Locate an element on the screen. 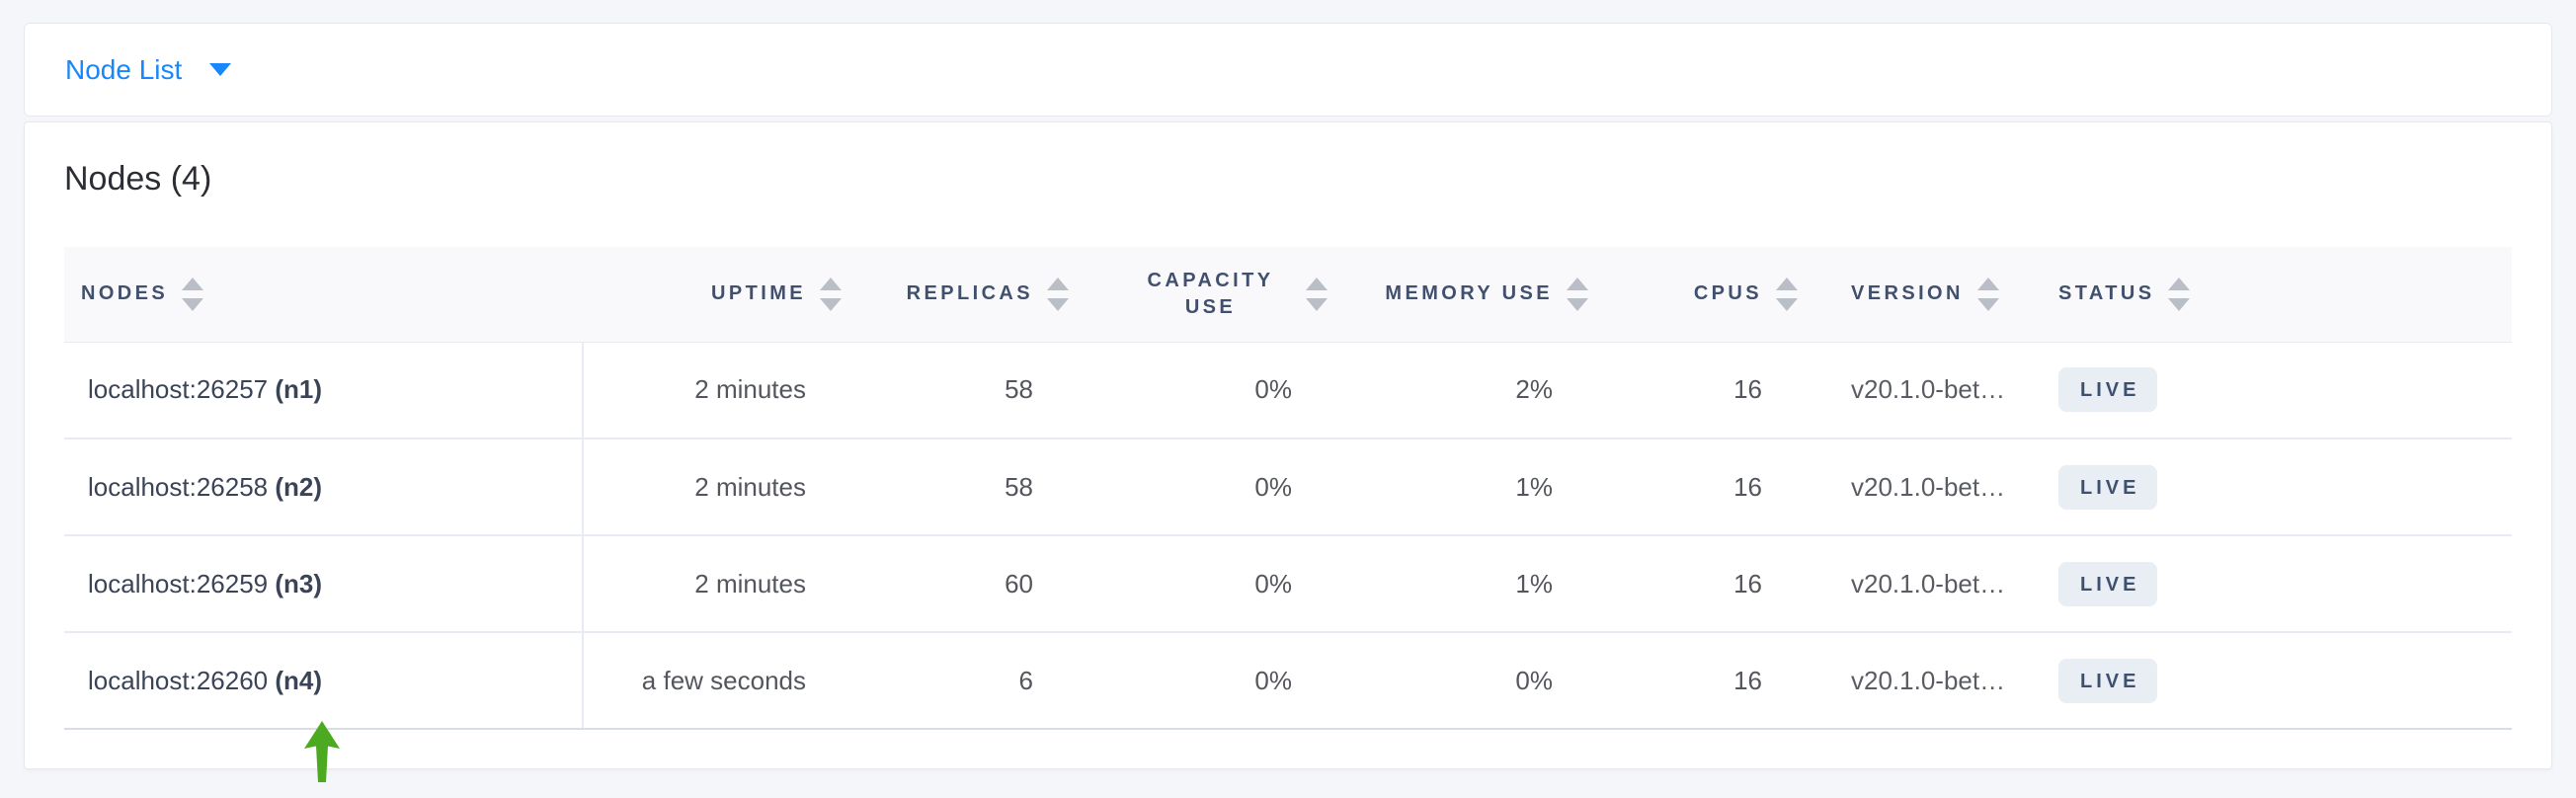  column-label-capacity_use: CAPACITY USE is located at coordinates (1210, 293).